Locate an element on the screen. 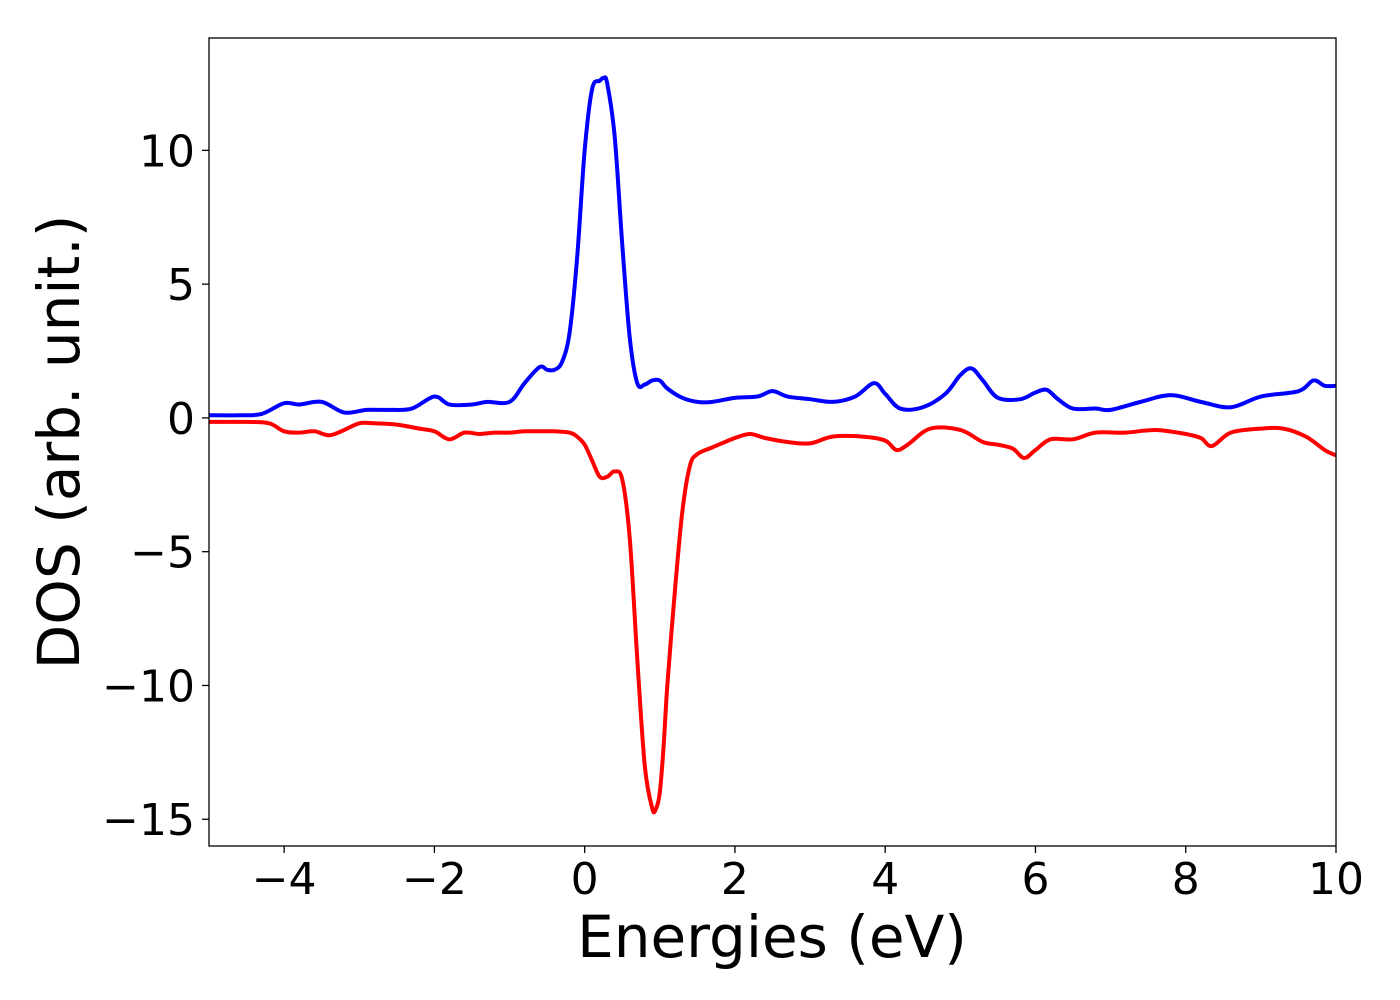 This screenshot has width=1400, height=1000. y-axis: −15 −10 −5 0 5 10 is located at coordinates (155, 486).